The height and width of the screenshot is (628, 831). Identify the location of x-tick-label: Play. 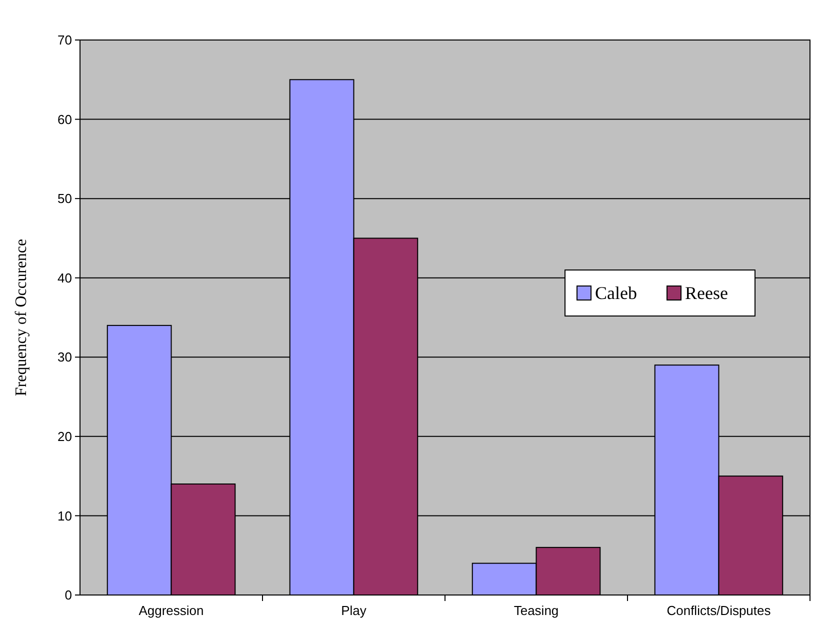
(354, 610).